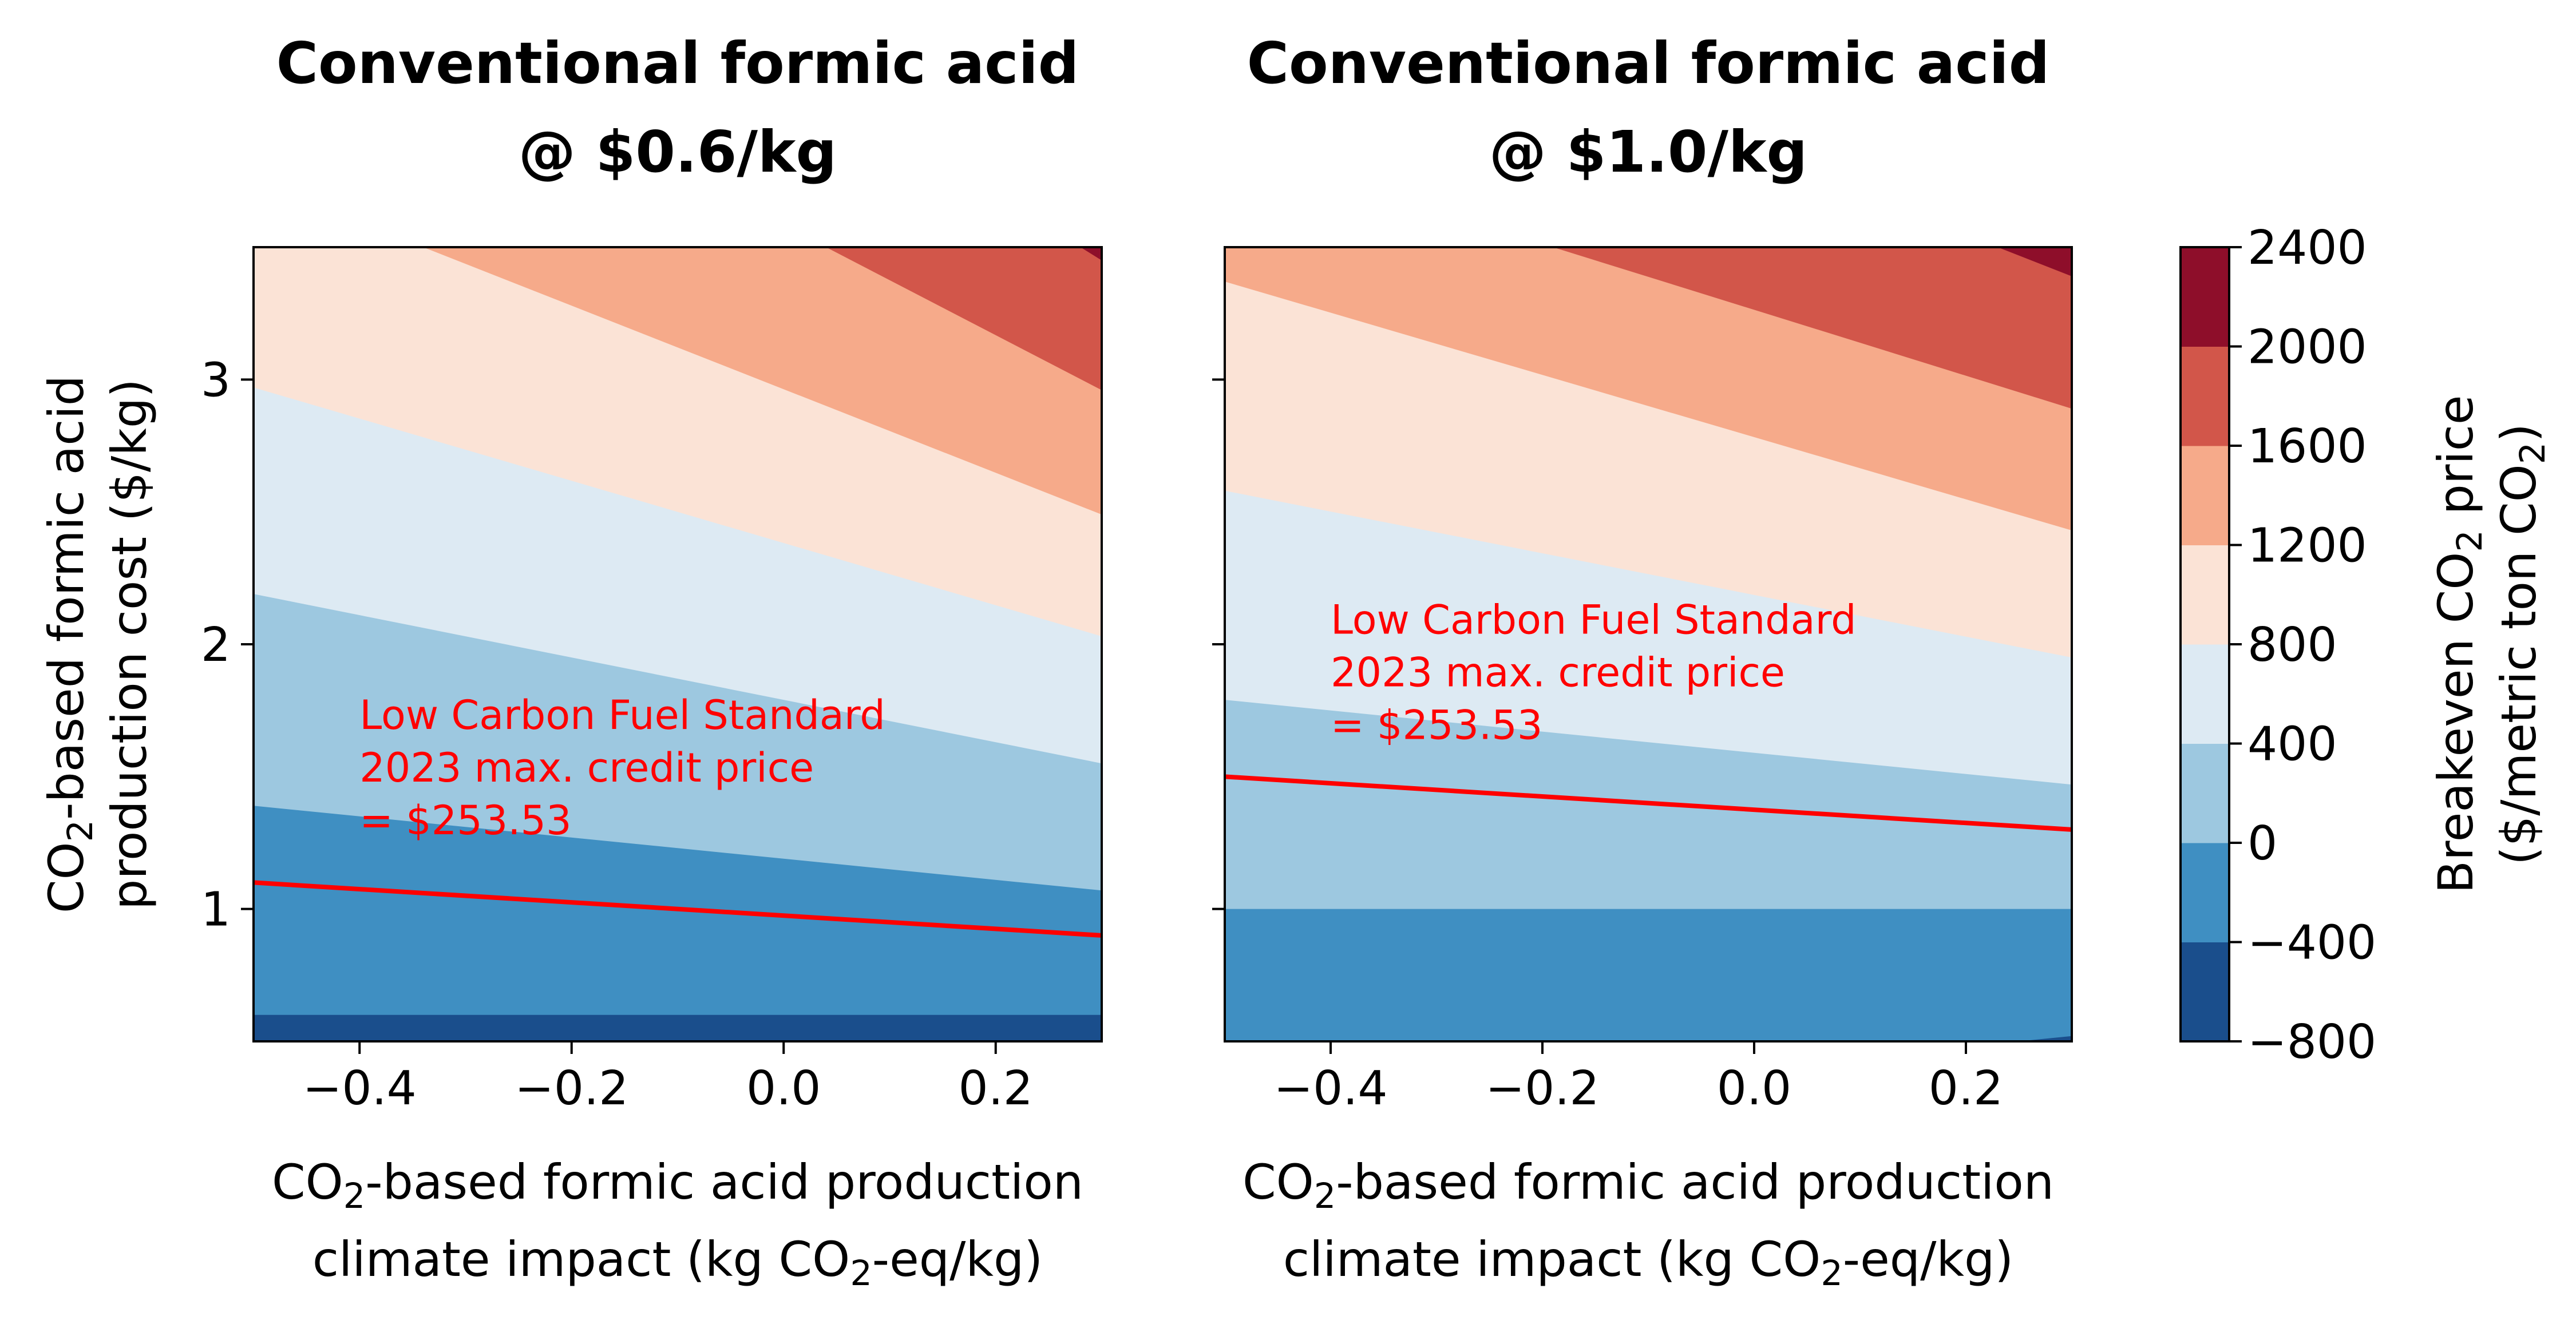 The height and width of the screenshot is (1320, 2576). Describe the element at coordinates (2307, 546) in the screenshot. I see `colorbar-tick-label: 1200` at that location.